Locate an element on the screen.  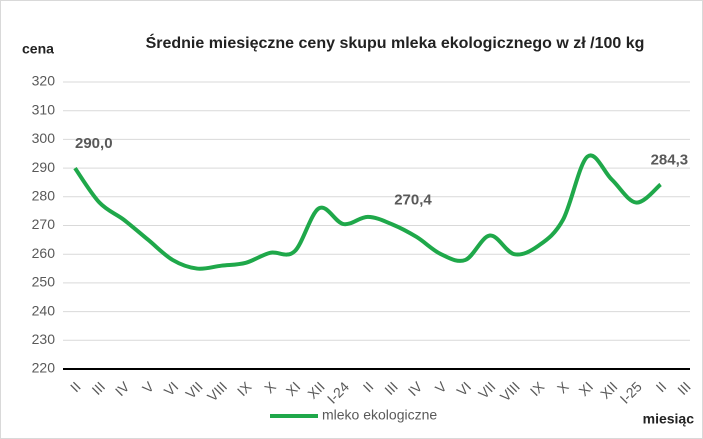
y-tick-label: 260 is located at coordinates (44, 253).